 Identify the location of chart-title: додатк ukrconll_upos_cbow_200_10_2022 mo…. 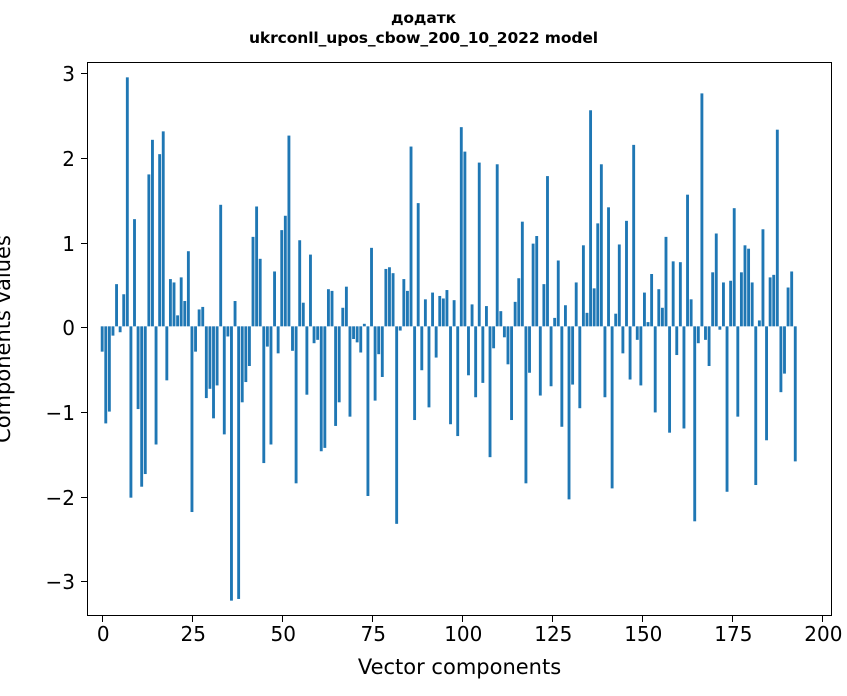
(423, 28).